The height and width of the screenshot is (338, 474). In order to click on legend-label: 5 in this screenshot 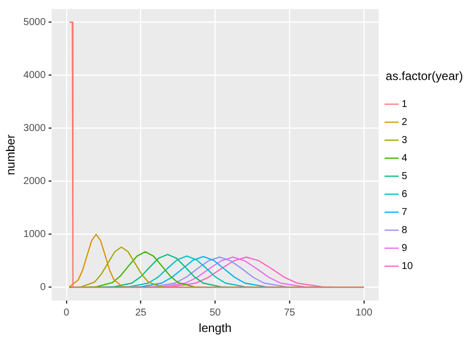, I will do `click(405, 176)`.